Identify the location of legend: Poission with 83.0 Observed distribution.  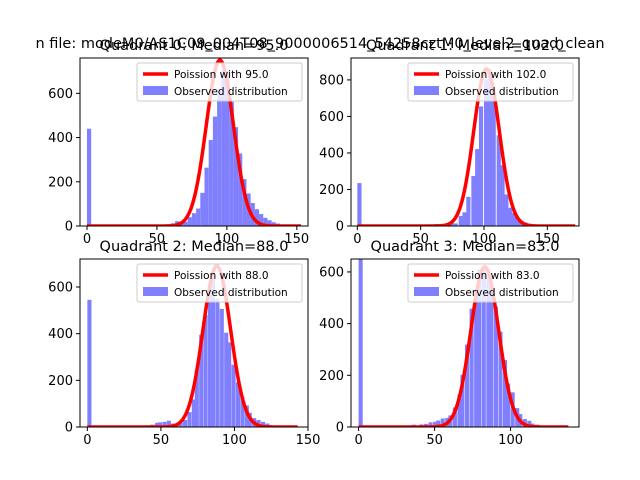
(490, 283).